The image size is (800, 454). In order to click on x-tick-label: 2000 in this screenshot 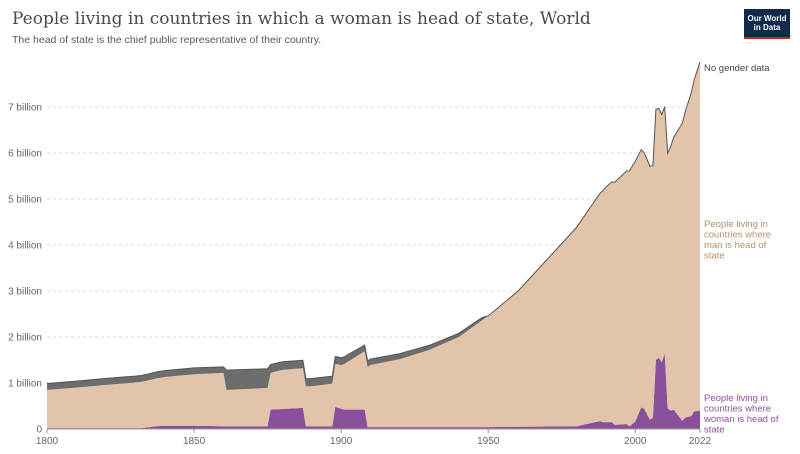, I will do `click(635, 441)`.